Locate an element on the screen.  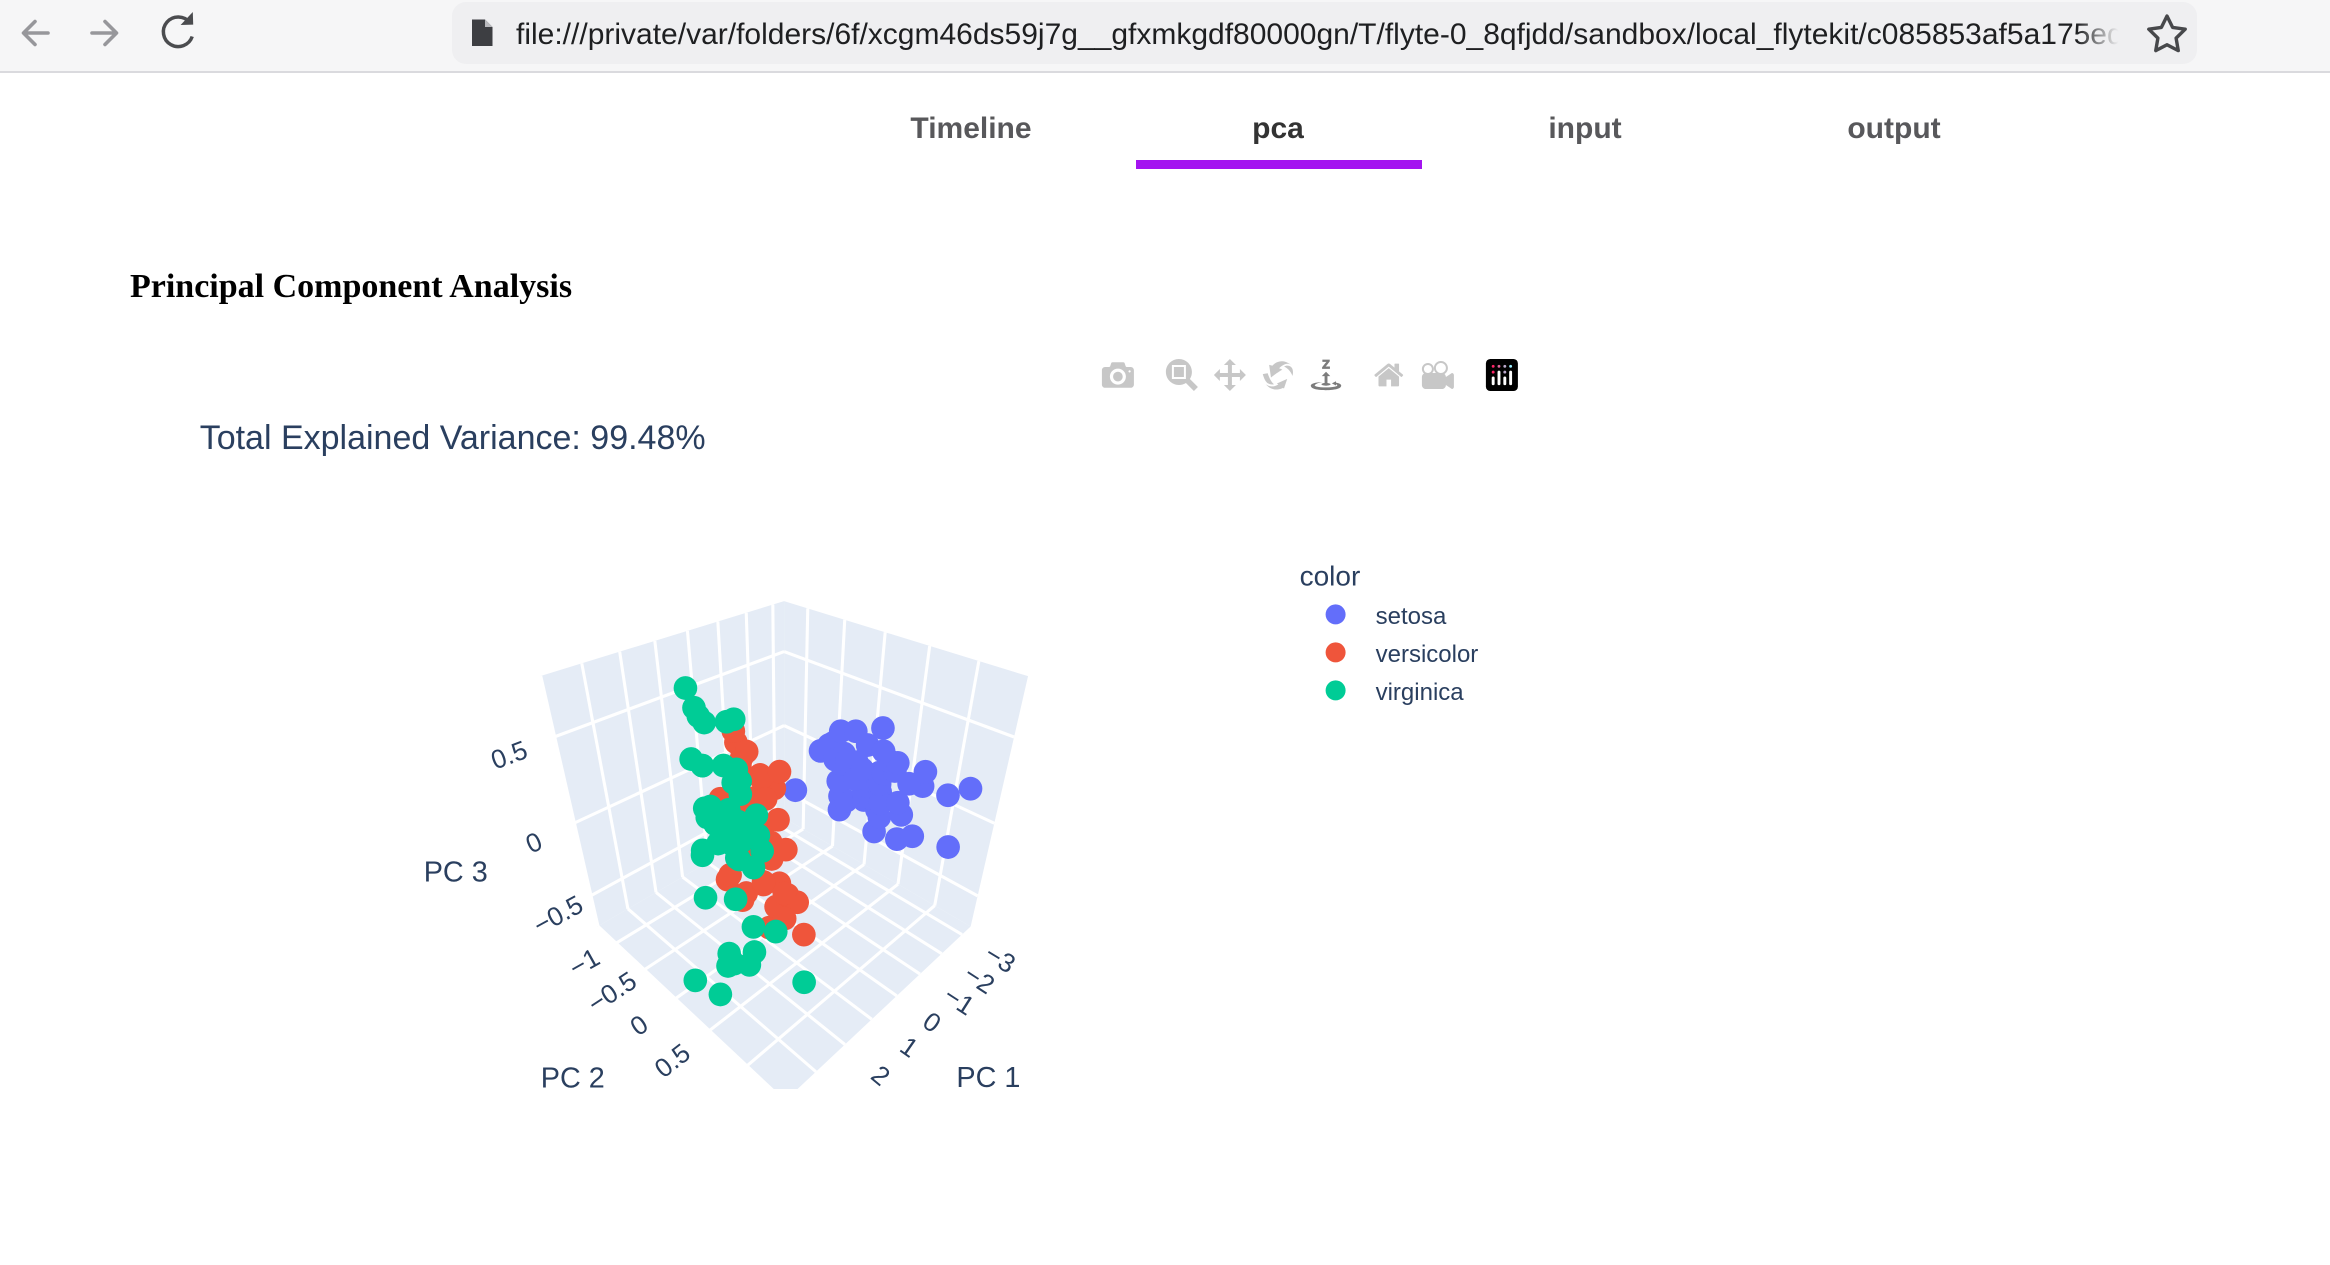
svg-text: PC 1 is located at coordinates (988, 1078).